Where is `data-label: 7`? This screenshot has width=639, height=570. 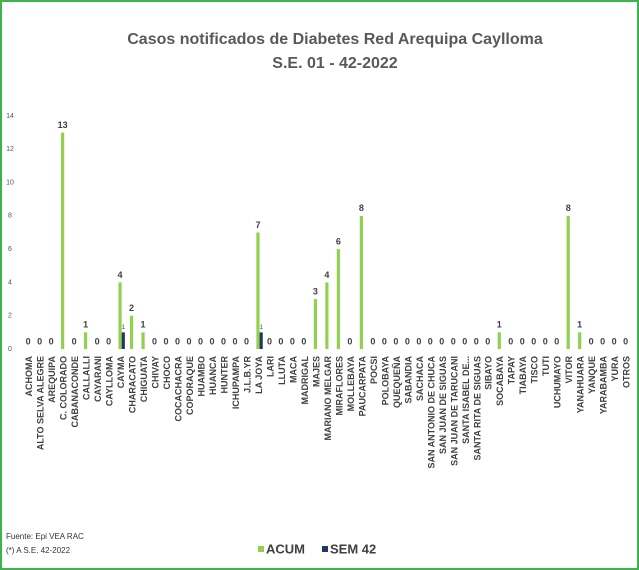 data-label: 7 is located at coordinates (257, 225).